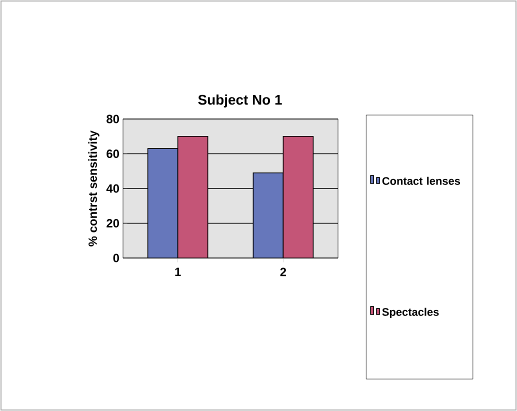 The image size is (517, 411). I want to click on y-axis-title: % contrst sensitivity, so click(94, 188).